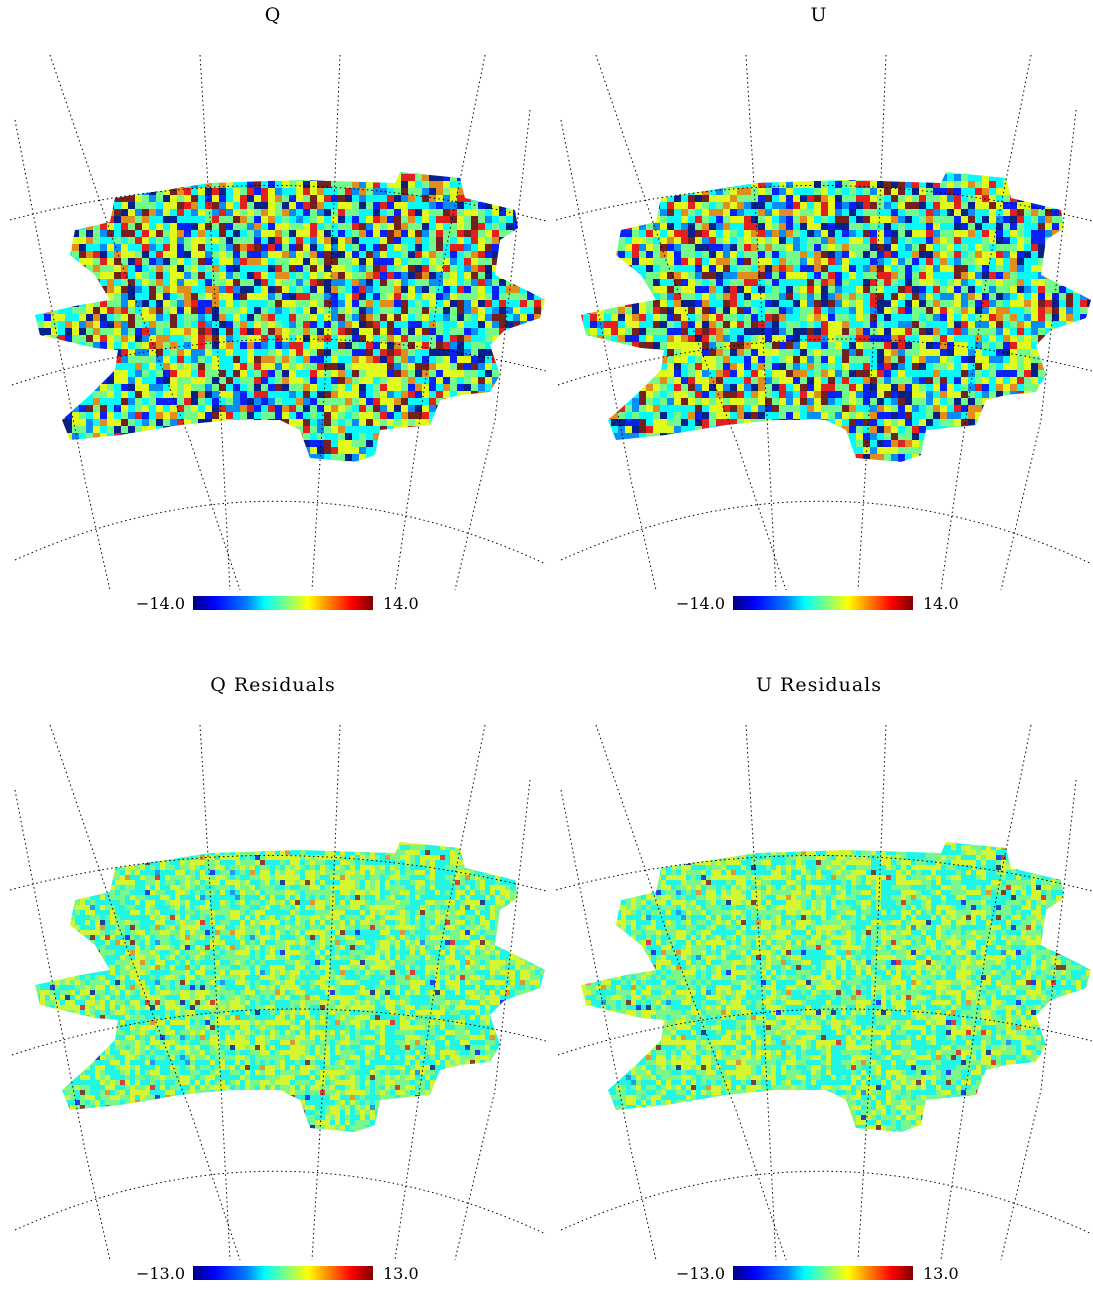  Describe the element at coordinates (273, 685) in the screenshot. I see `panel-title: Q Residuals` at that location.